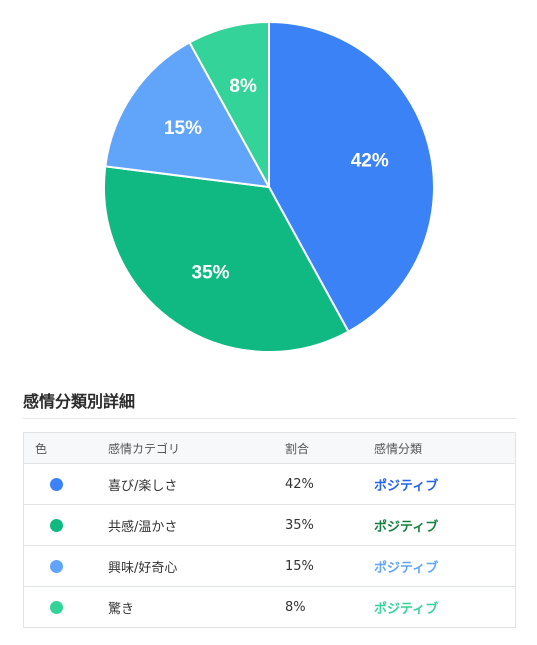 This screenshot has height=645, width=537. I want to click on header-category: 感情カテゴリ, so click(196, 448).